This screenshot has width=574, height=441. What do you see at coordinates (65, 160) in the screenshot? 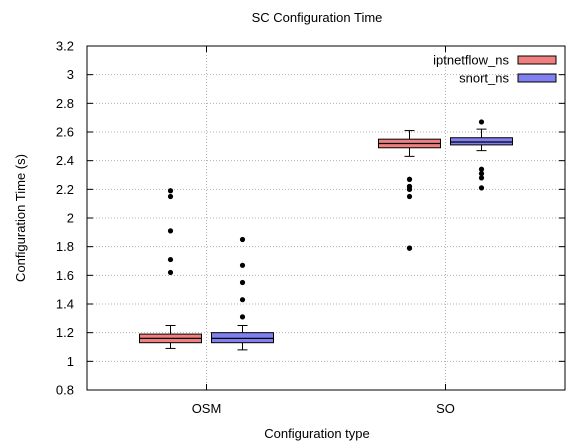
I see `y-tick-label: 2.4` at bounding box center [65, 160].